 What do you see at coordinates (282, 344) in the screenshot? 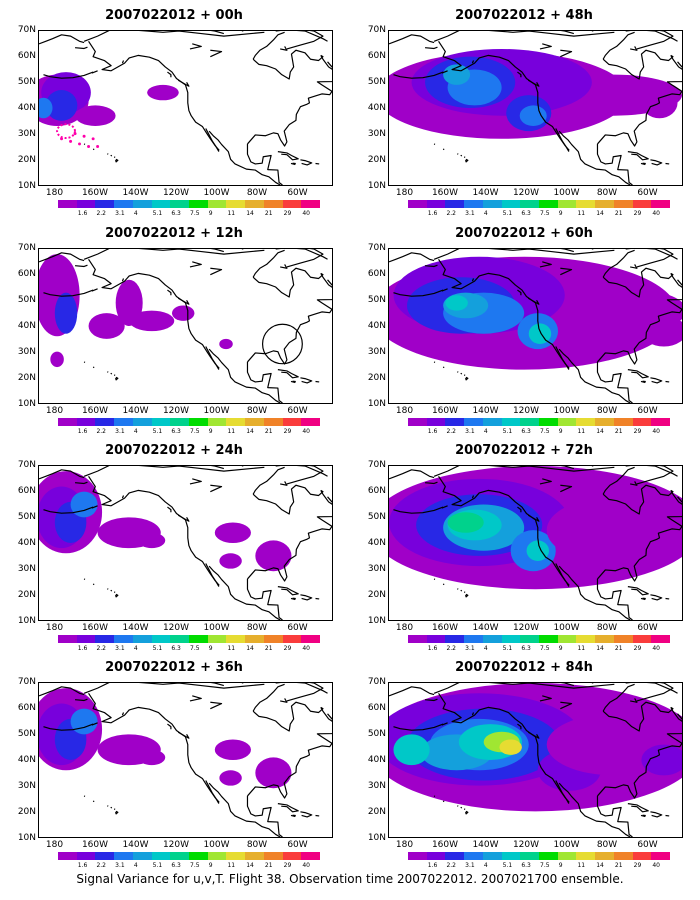
I see `target-circle` at bounding box center [282, 344].